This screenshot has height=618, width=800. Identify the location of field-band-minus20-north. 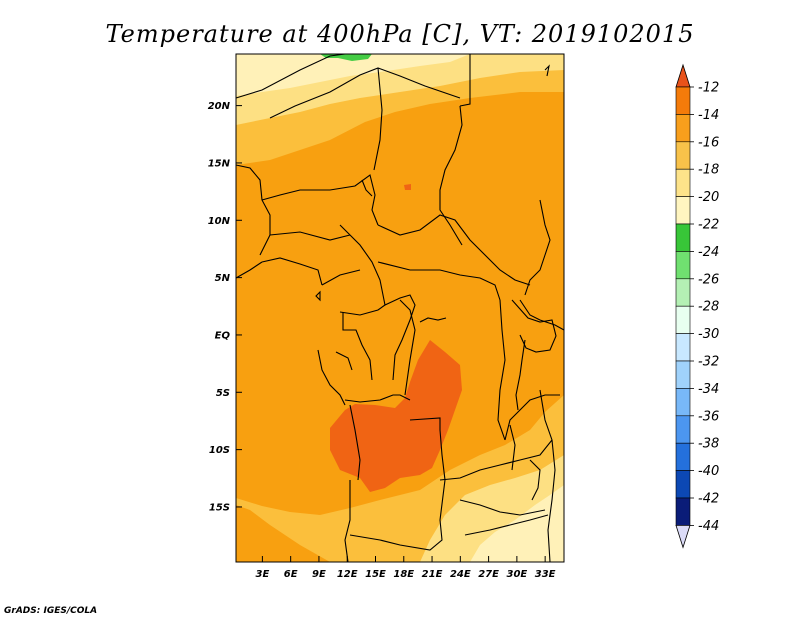
(353, 75).